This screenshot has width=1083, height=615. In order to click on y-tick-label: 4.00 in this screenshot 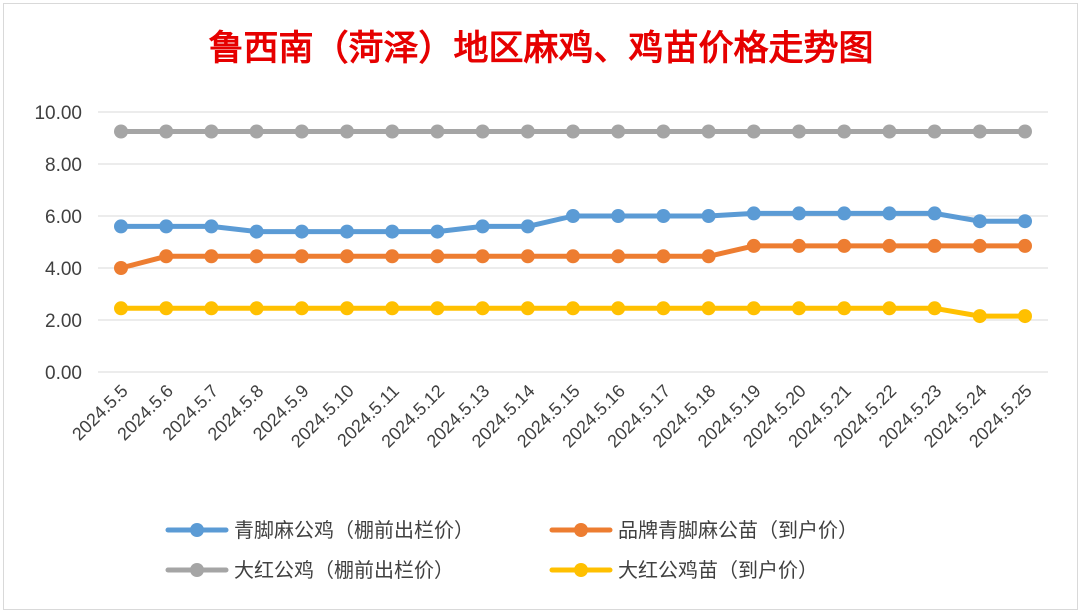, I will do `click(63, 269)`.